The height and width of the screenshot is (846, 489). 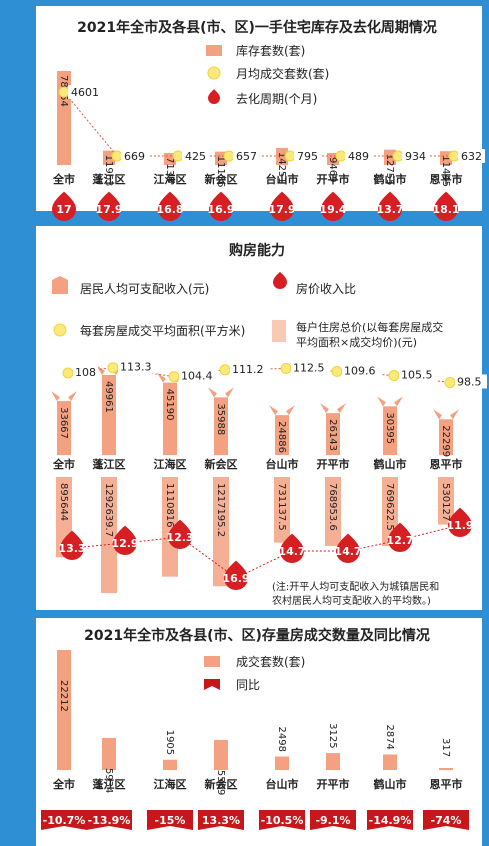 I want to click on chart3-yoy-value-5: -9.1%, so click(x=332, y=820).